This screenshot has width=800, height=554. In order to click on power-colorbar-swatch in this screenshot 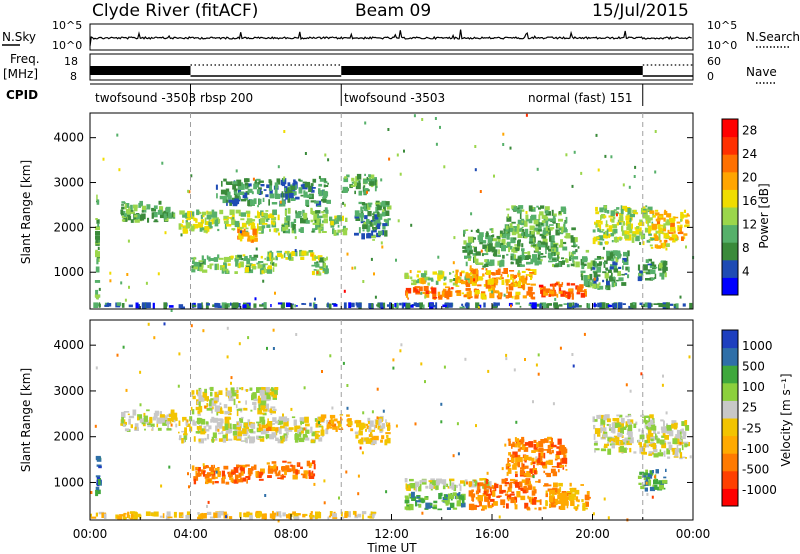, I will do `click(730, 233)`.